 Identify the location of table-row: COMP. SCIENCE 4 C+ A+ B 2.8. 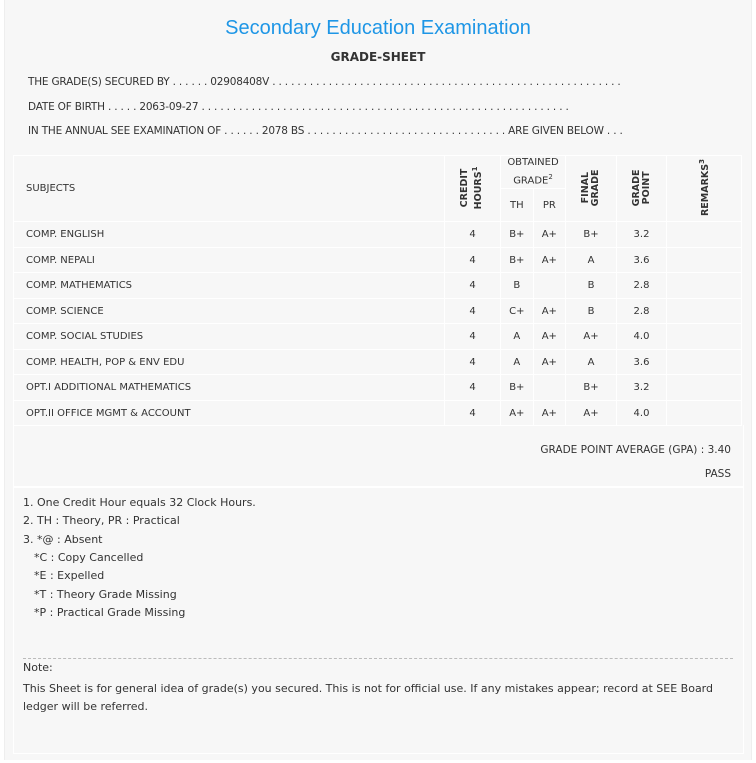
(377, 311).